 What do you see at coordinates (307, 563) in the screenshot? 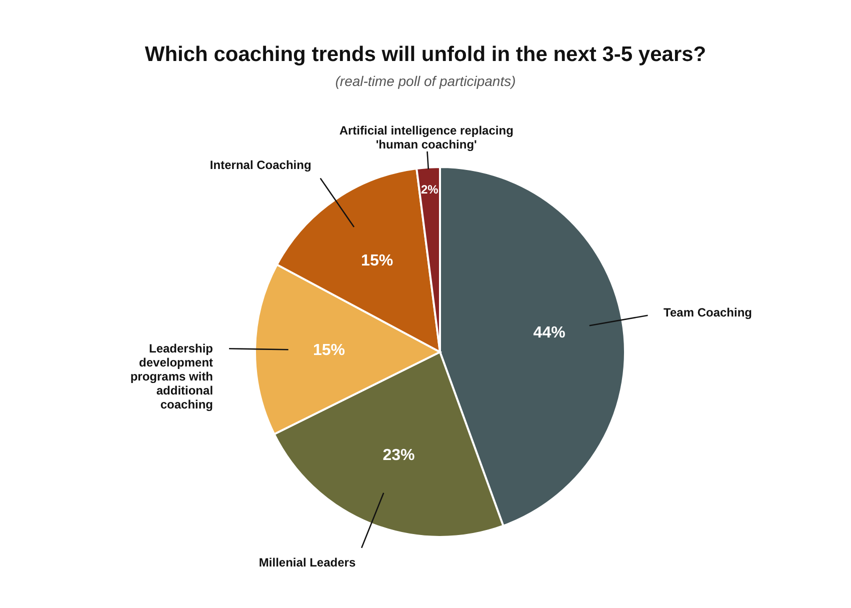
I see `slice-label: Millenial Leaders` at bounding box center [307, 563].